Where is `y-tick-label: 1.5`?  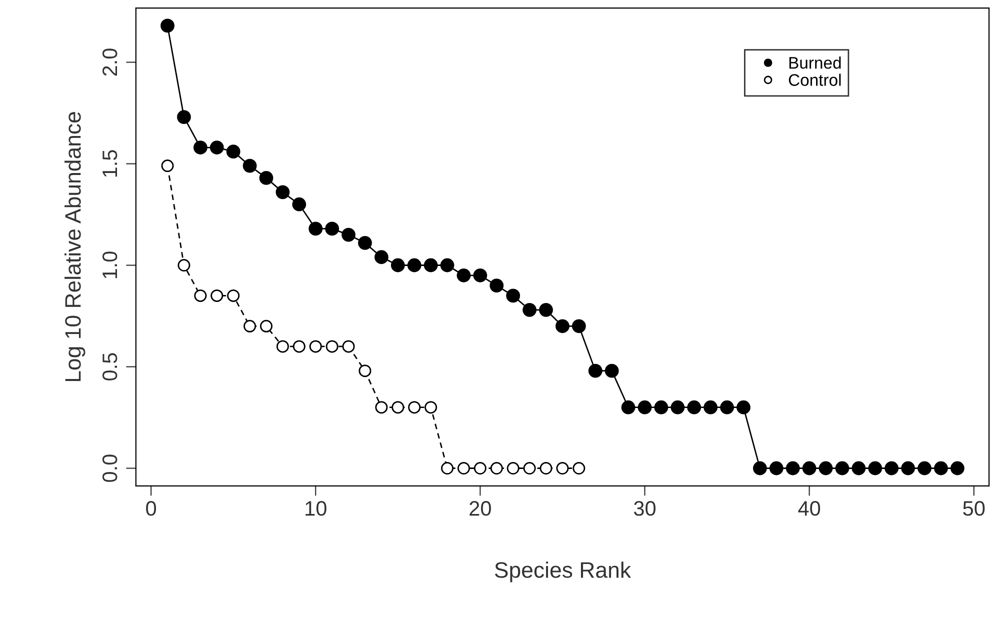 y-tick-label: 1.5 is located at coordinates (110, 163).